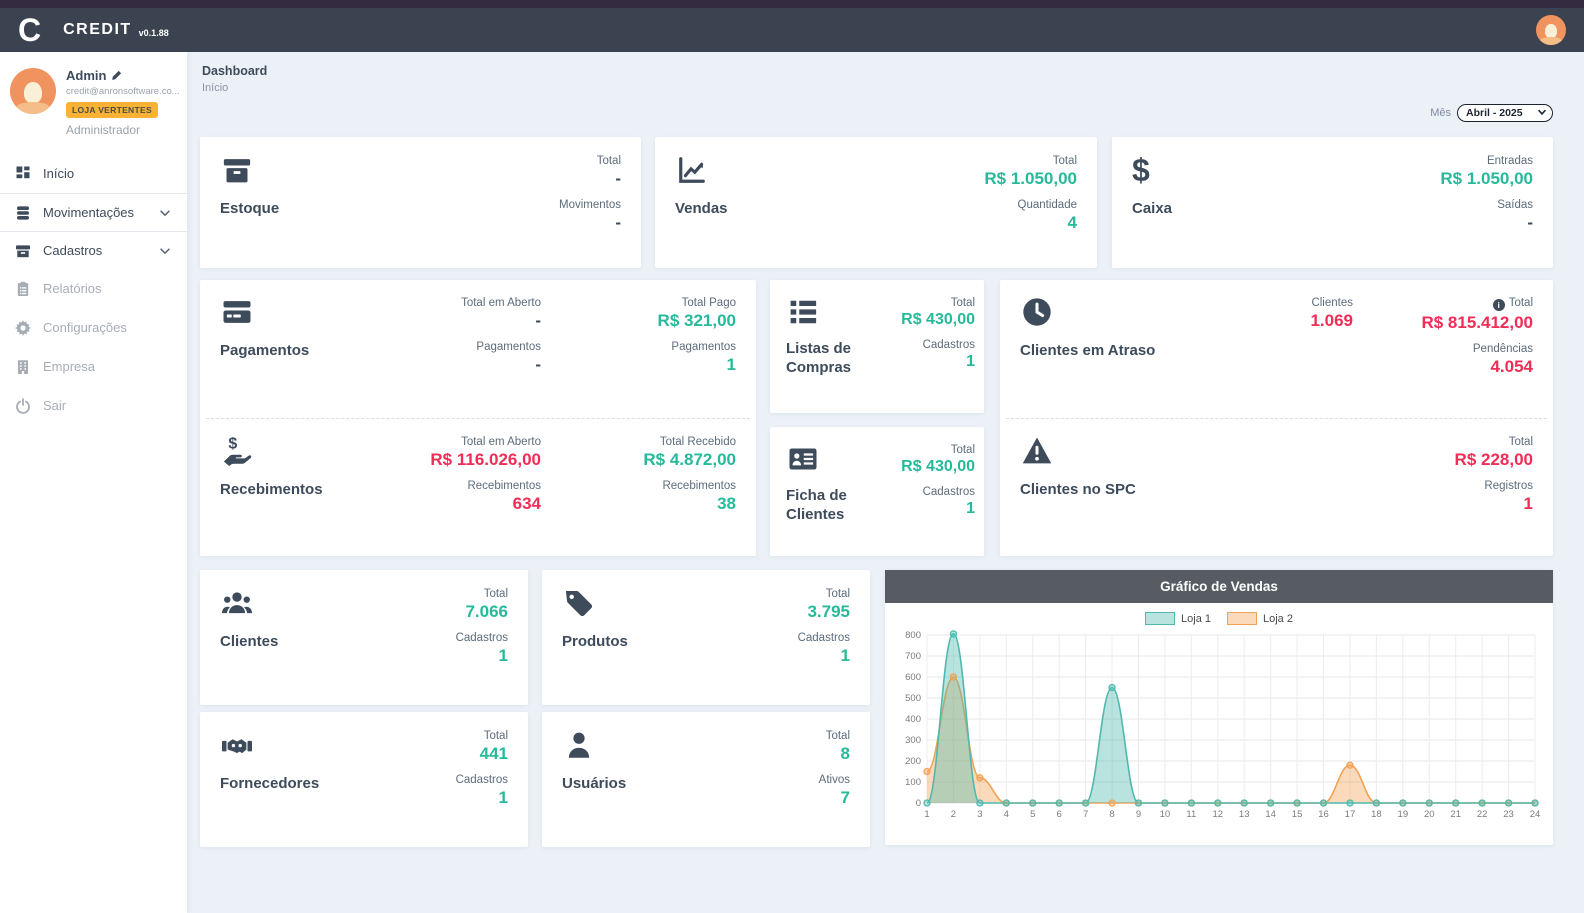  What do you see at coordinates (116, 75) in the screenshot?
I see `edit-pencil-icon` at bounding box center [116, 75].